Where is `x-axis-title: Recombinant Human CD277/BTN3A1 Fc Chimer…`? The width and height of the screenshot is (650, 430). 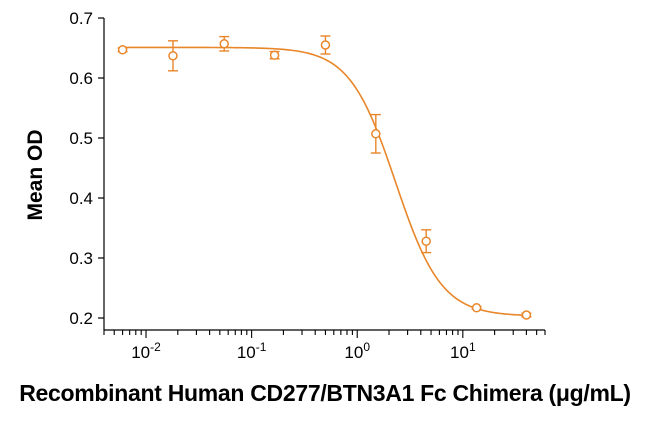
x-axis-title: Recombinant Human CD277/BTN3A1 Fc Chimer… is located at coordinates (325, 393).